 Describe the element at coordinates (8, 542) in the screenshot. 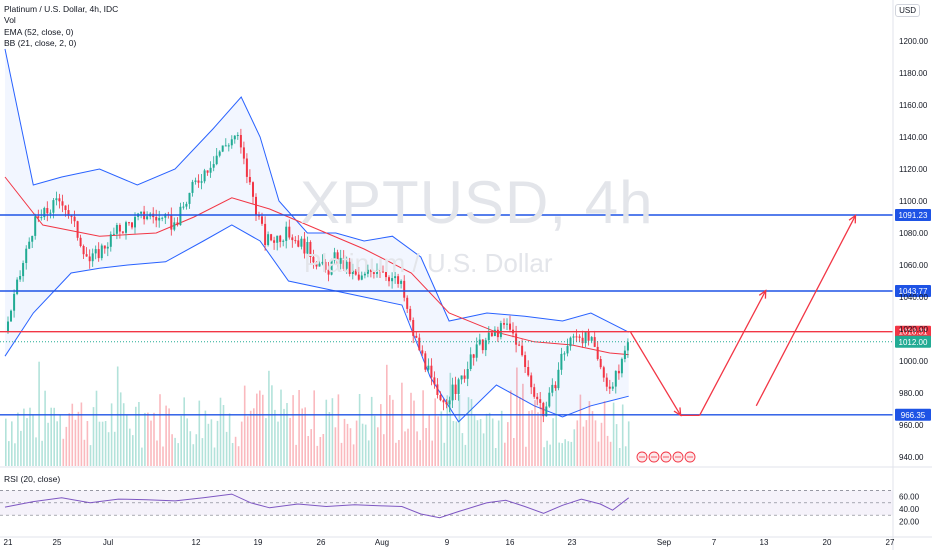

I see `time-tick-label: 21` at that location.